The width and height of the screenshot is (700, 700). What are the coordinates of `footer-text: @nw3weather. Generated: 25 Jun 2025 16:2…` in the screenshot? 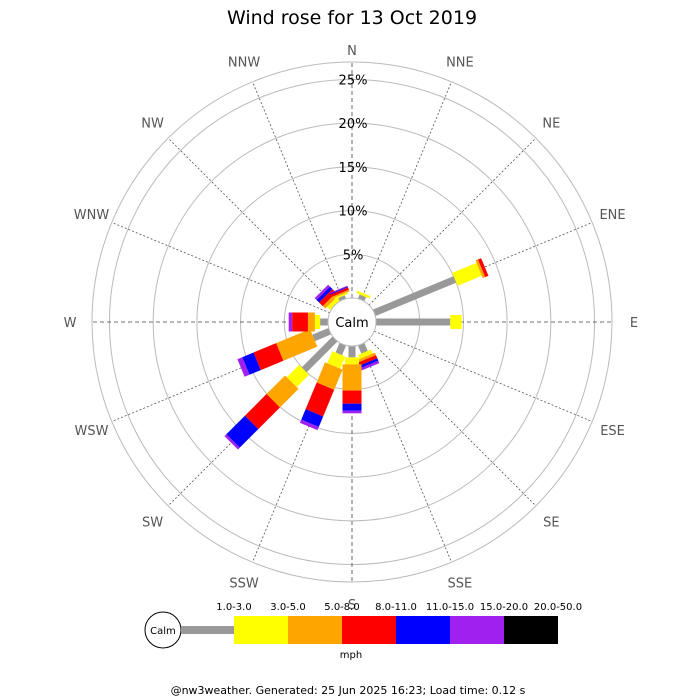 It's located at (348, 690).